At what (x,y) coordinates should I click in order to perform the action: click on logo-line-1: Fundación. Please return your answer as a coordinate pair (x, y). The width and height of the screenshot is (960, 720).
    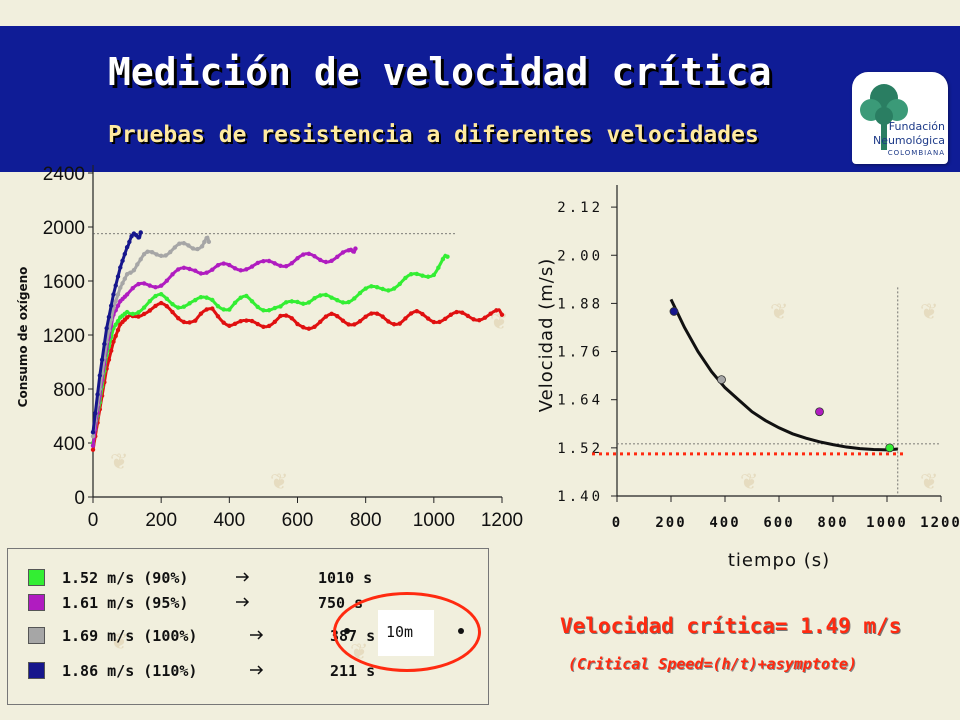
    Looking at the image, I should click on (916, 126).